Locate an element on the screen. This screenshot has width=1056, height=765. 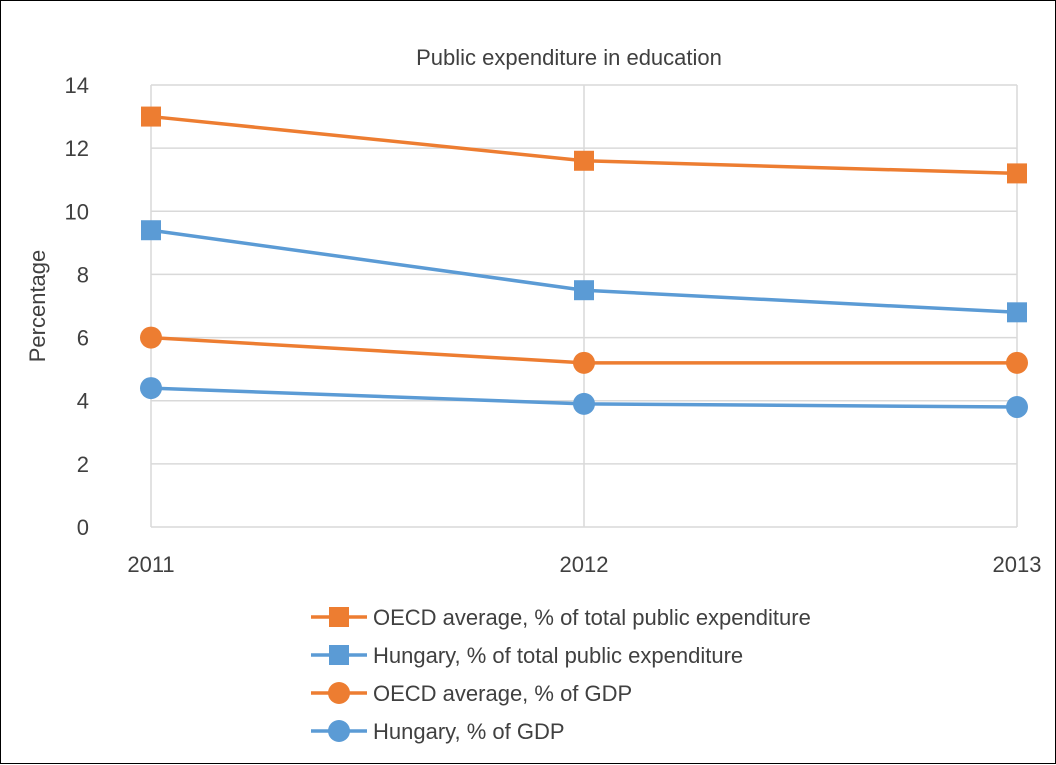
legend-item: Hungary, % of total public expenditure is located at coordinates (527, 655).